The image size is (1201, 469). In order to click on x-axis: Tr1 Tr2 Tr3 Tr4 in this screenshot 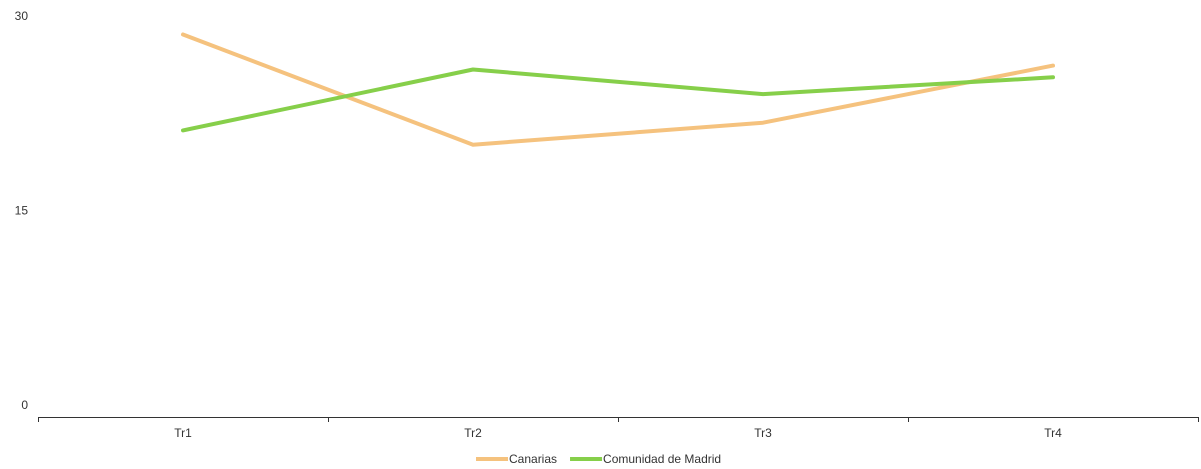, I will do `click(618, 428)`.